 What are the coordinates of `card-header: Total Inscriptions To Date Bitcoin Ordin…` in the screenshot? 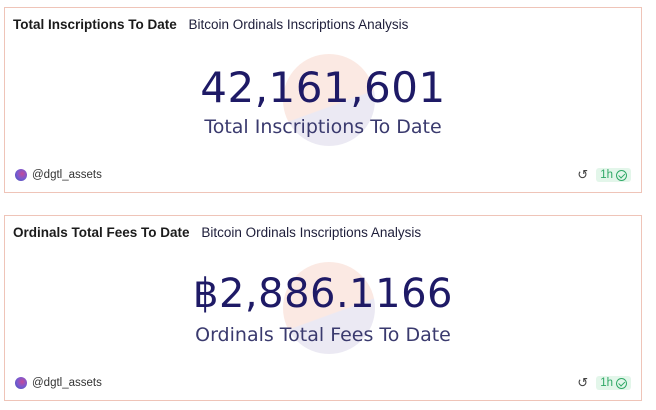 It's located at (210, 24).